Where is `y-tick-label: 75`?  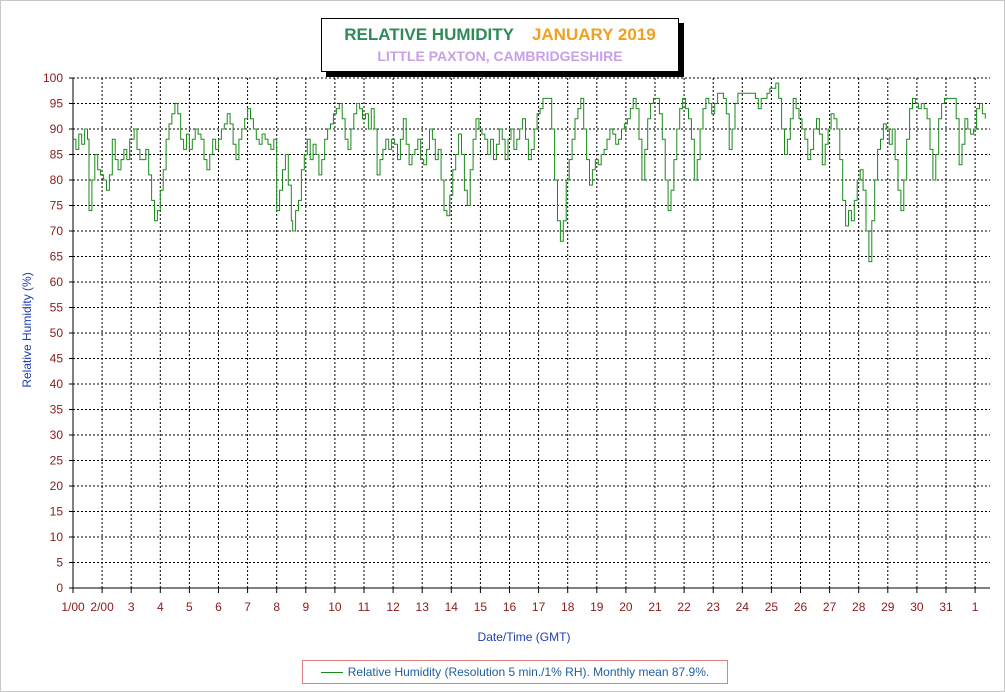 y-tick-label: 75 is located at coordinates (57, 206).